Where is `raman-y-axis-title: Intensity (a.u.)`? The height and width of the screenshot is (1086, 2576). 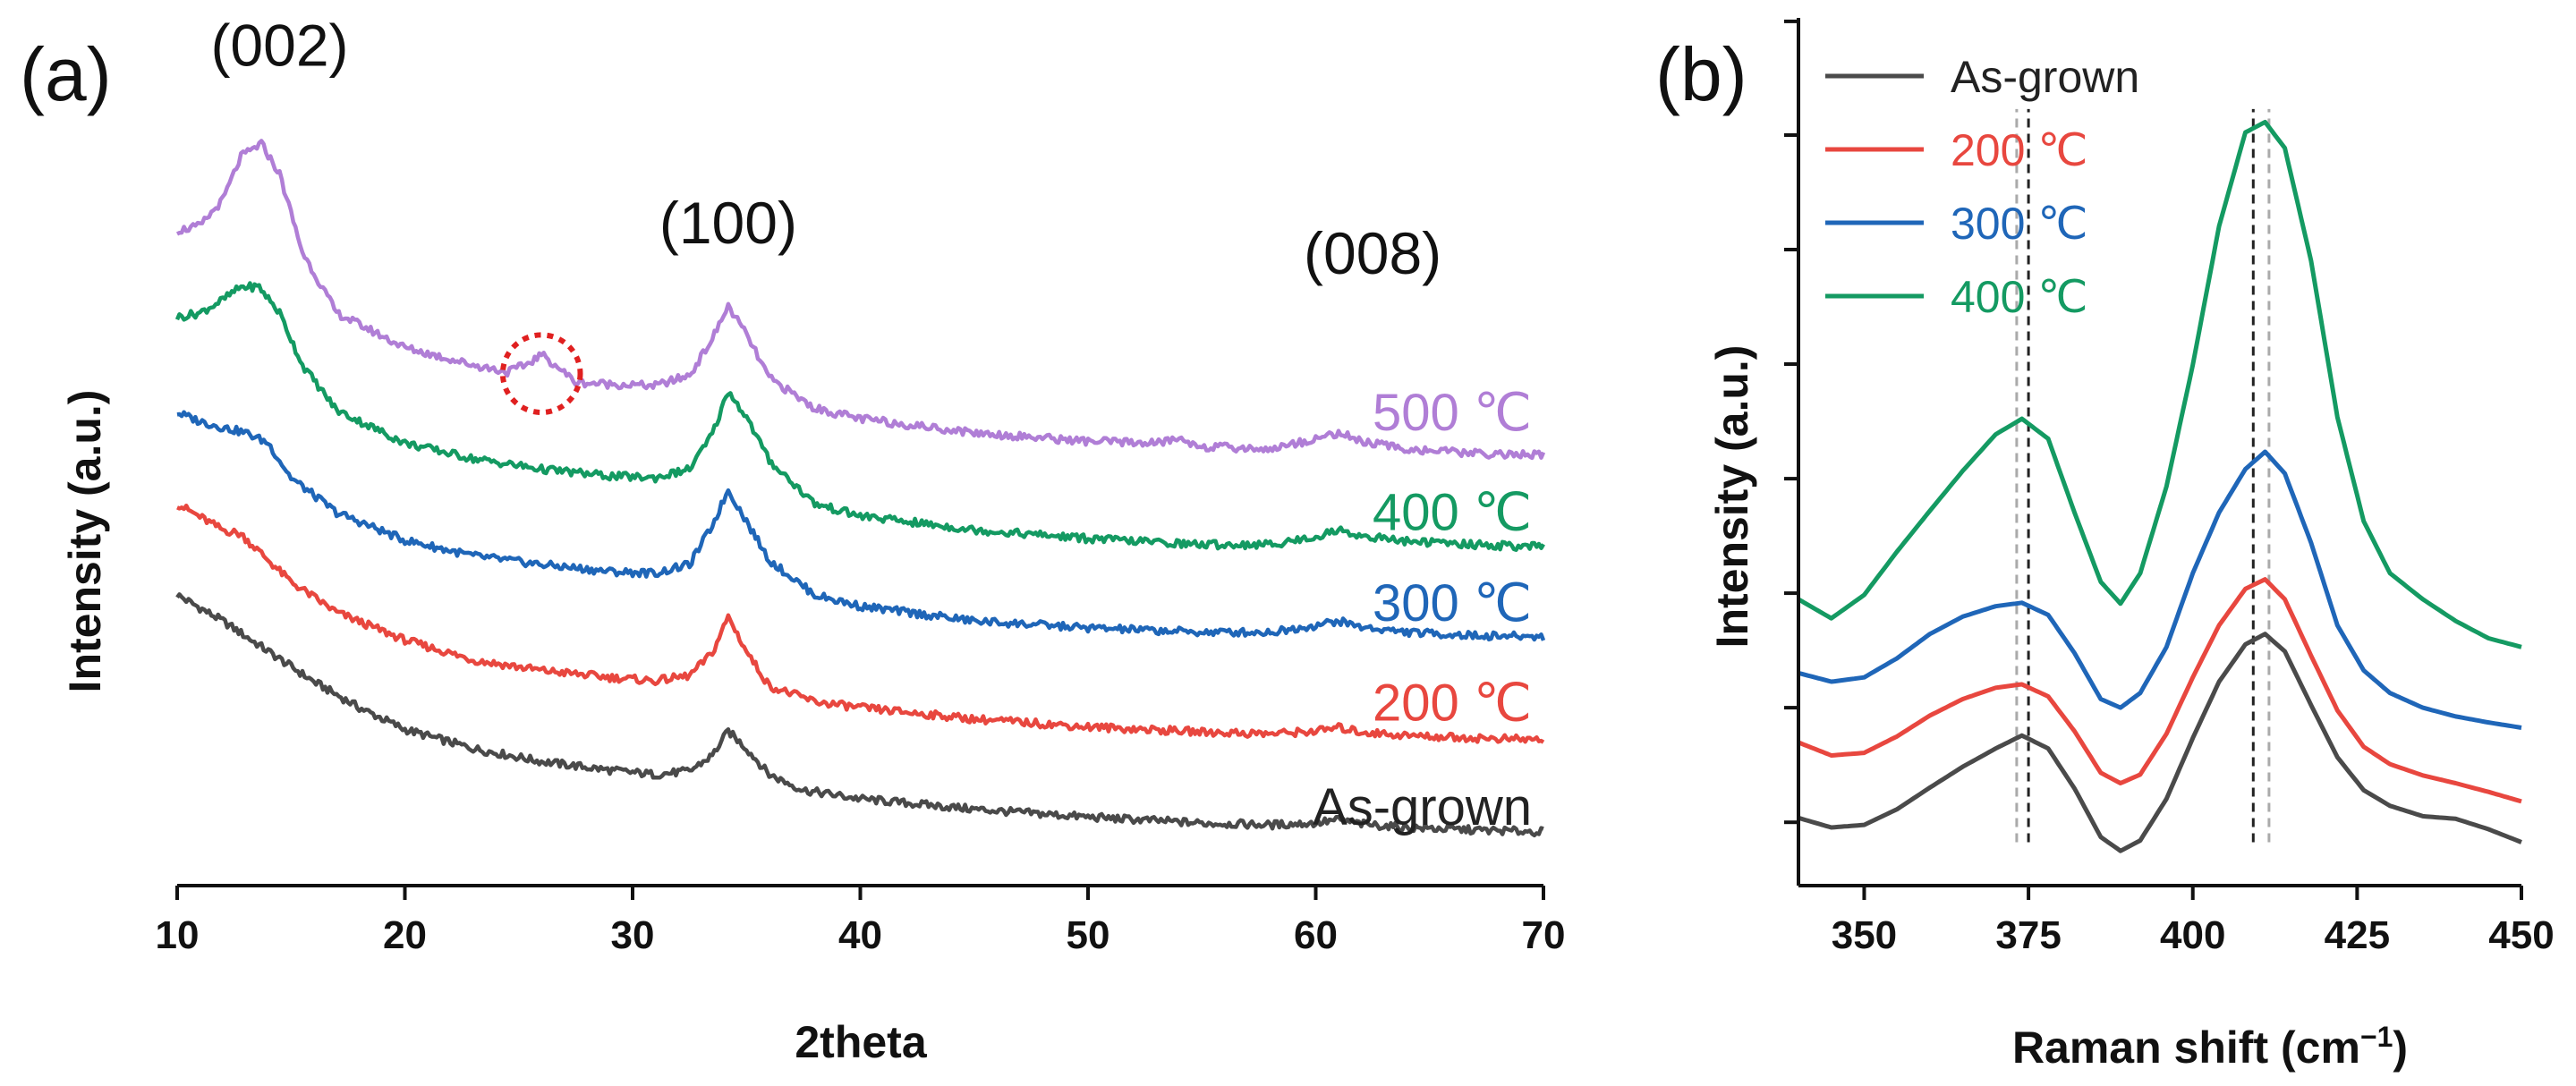
raman-y-axis-title: Intensity (a.u.) is located at coordinates (1732, 497).